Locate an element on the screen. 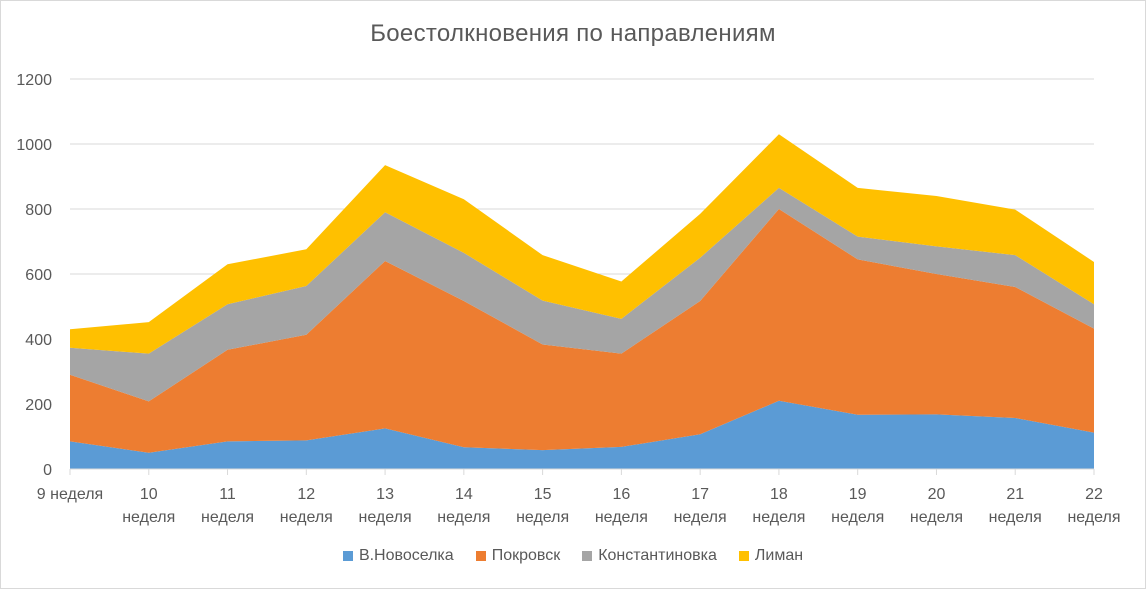 The height and width of the screenshot is (589, 1146). x-tick-label: 18 is located at coordinates (779, 494).